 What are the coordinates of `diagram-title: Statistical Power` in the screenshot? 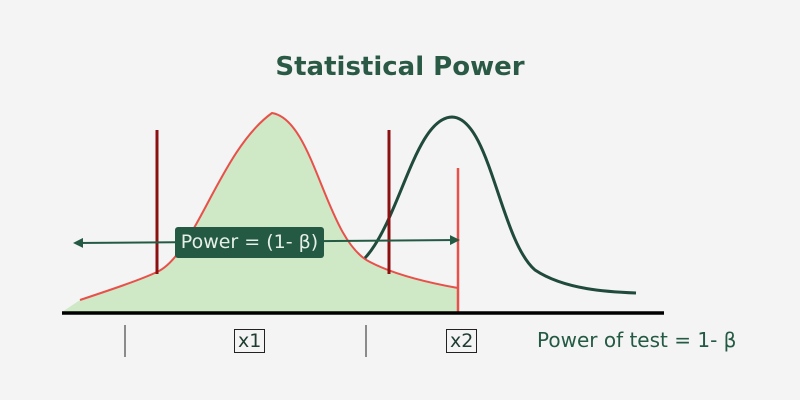 It's located at (400, 67).